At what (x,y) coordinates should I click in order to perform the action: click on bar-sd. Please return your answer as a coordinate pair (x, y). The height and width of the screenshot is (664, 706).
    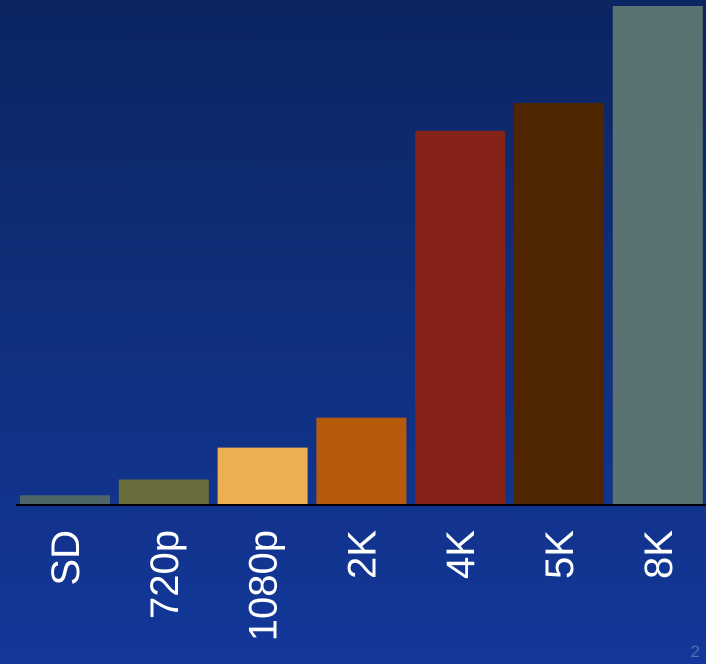
    Looking at the image, I should click on (65, 500).